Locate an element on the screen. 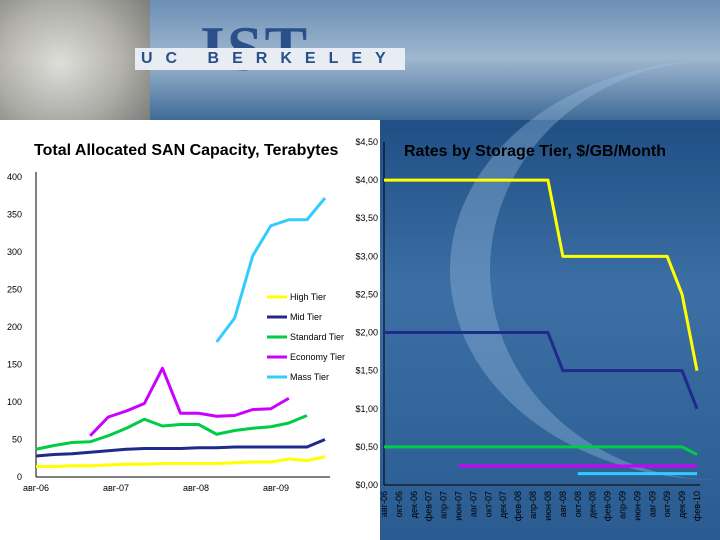 Image resolution: width=720 pixels, height=540 pixels. rates-x-tick-label: окт-07 is located at coordinates (488, 504).